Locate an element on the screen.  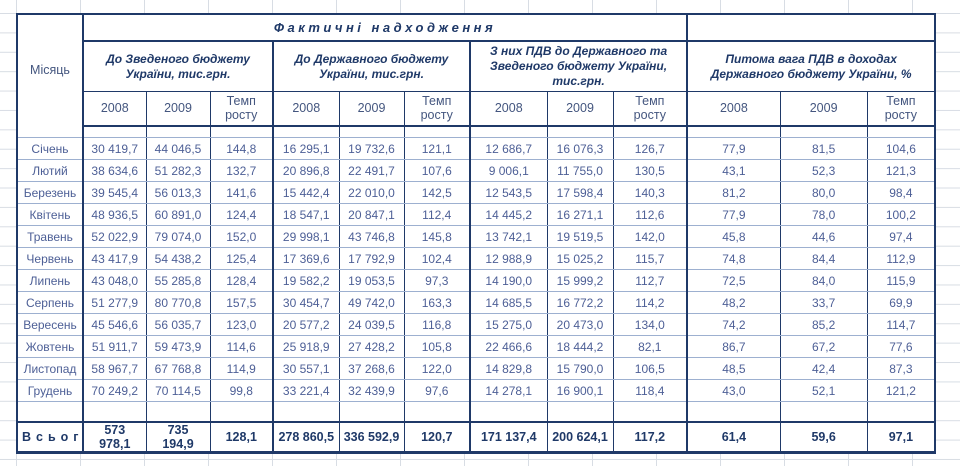
empty-header-cell is located at coordinates (811, 28).